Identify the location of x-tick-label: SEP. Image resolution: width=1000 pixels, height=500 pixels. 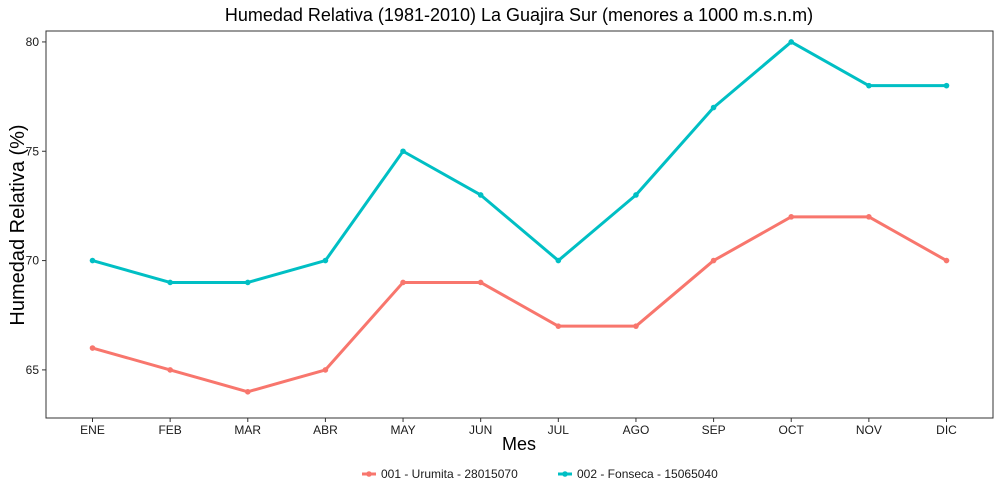
(714, 430).